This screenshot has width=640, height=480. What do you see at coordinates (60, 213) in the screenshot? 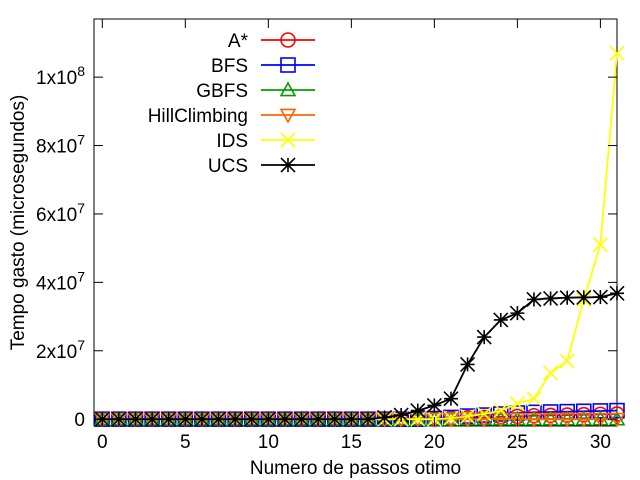
I see `y-tick-label: 6x10⁷` at bounding box center [60, 213].